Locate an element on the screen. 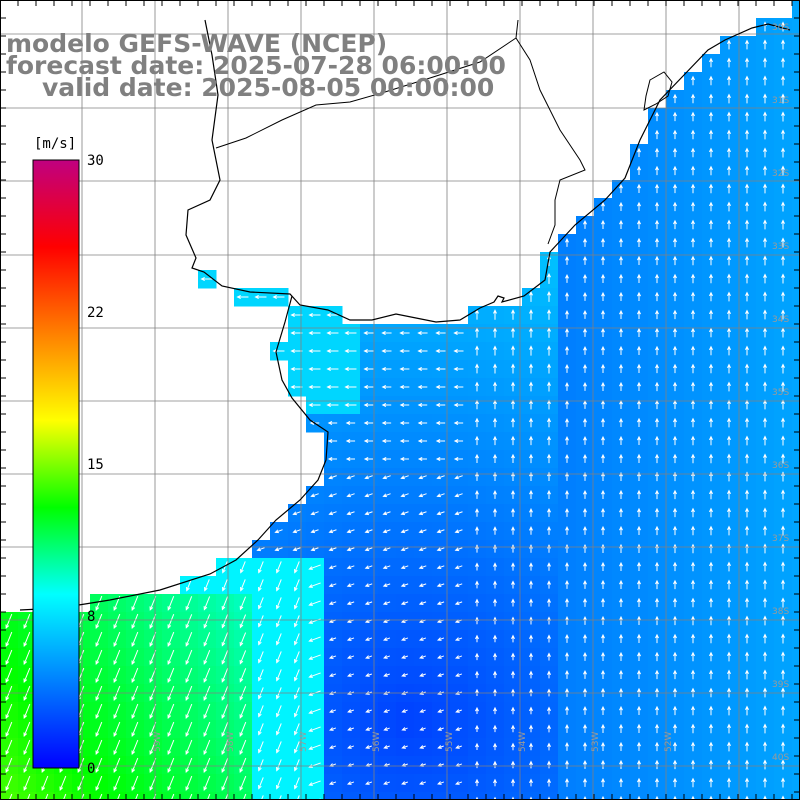 The width and height of the screenshot is (800, 800). lon-label: 59W is located at coordinates (158, 742).